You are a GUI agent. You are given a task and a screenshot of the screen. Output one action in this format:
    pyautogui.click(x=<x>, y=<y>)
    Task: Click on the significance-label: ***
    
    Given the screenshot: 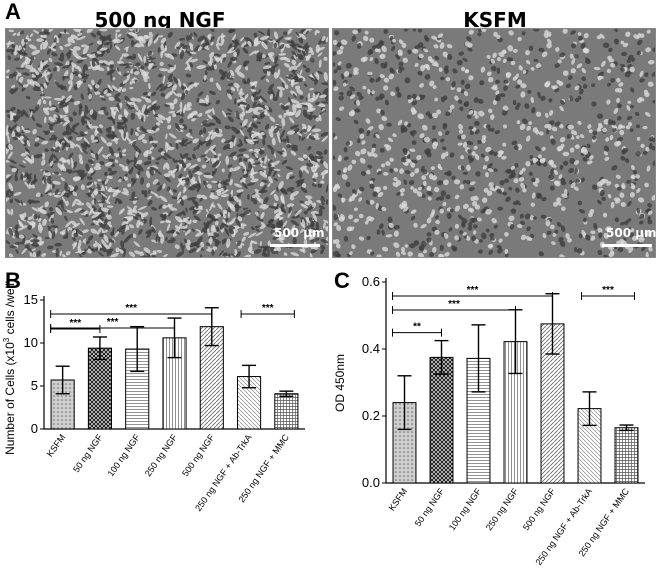 What is the action you would take?
    pyautogui.click(x=268, y=308)
    